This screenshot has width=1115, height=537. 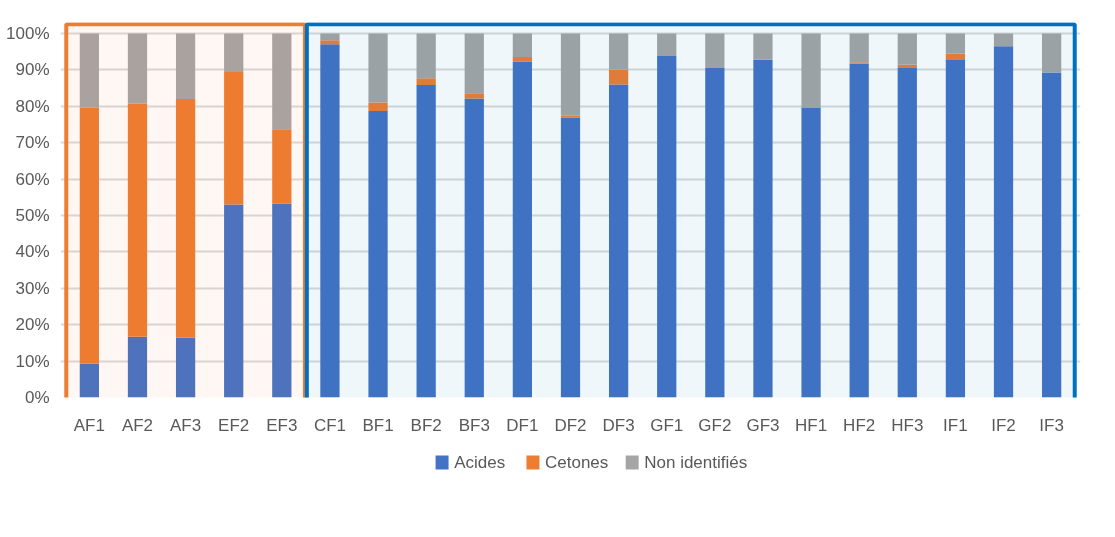 What do you see at coordinates (907, 425) in the screenshot?
I see `x-tick-label: HF3` at bounding box center [907, 425].